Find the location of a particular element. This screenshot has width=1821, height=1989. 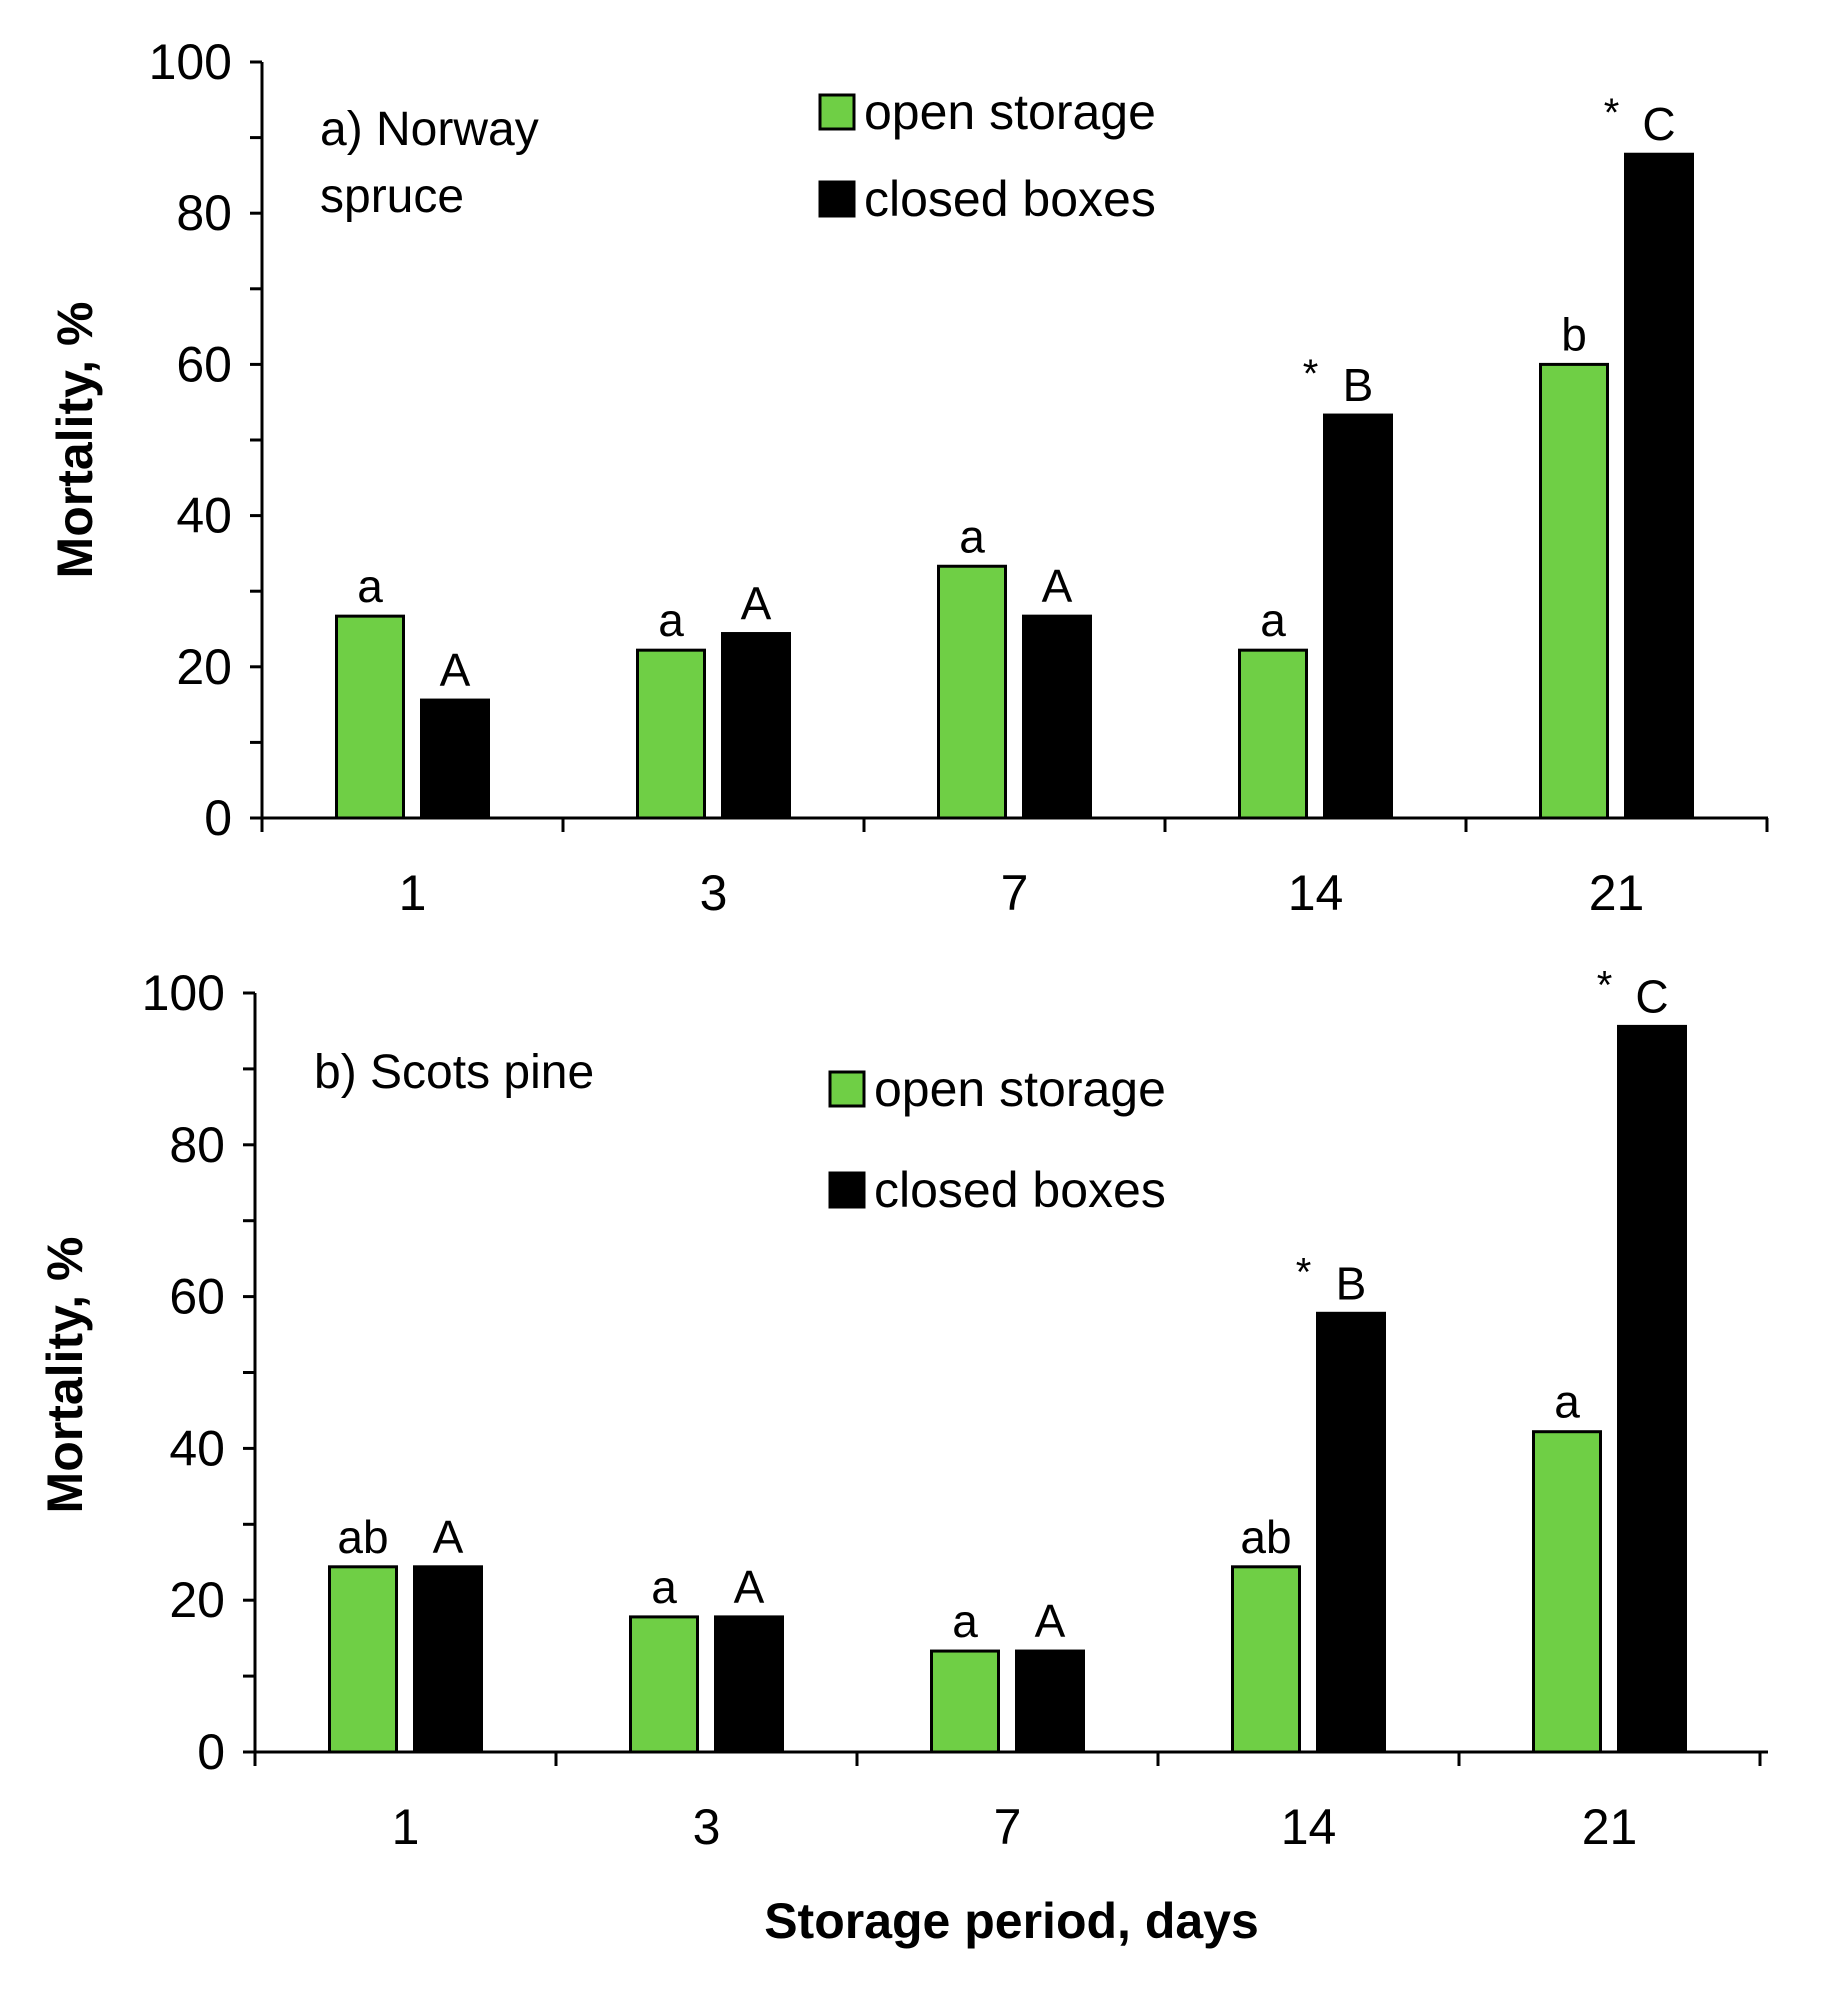

panel-title: b) Scots pine is located at coordinates (454, 1072).